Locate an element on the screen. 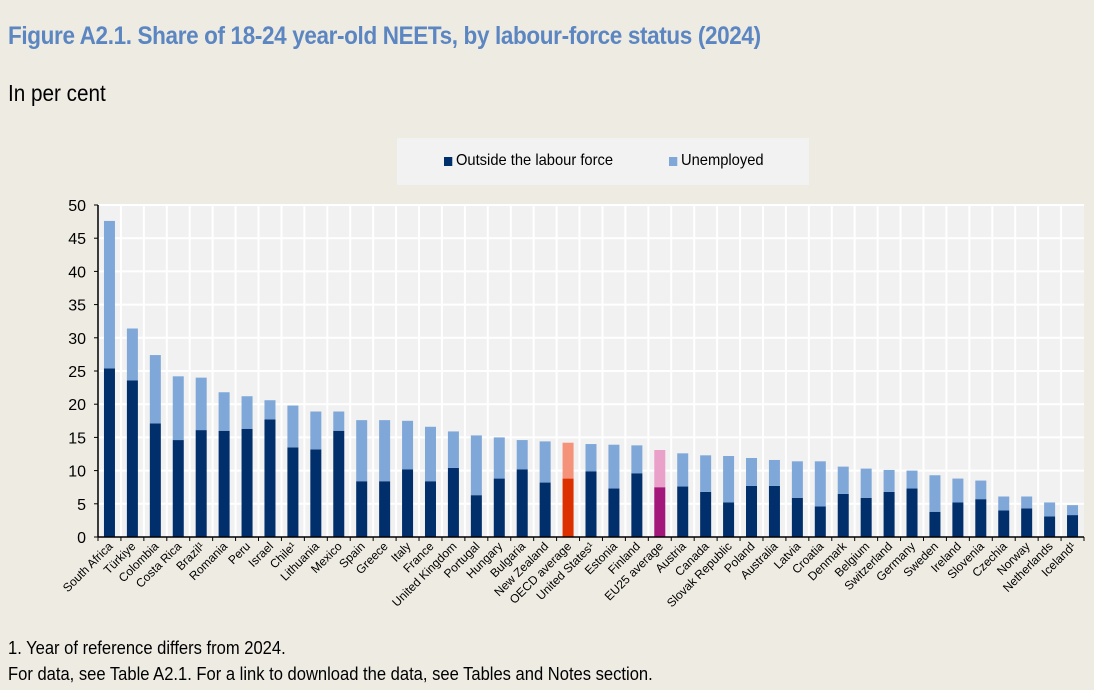  y-tick-label: 0 is located at coordinates (81, 538).